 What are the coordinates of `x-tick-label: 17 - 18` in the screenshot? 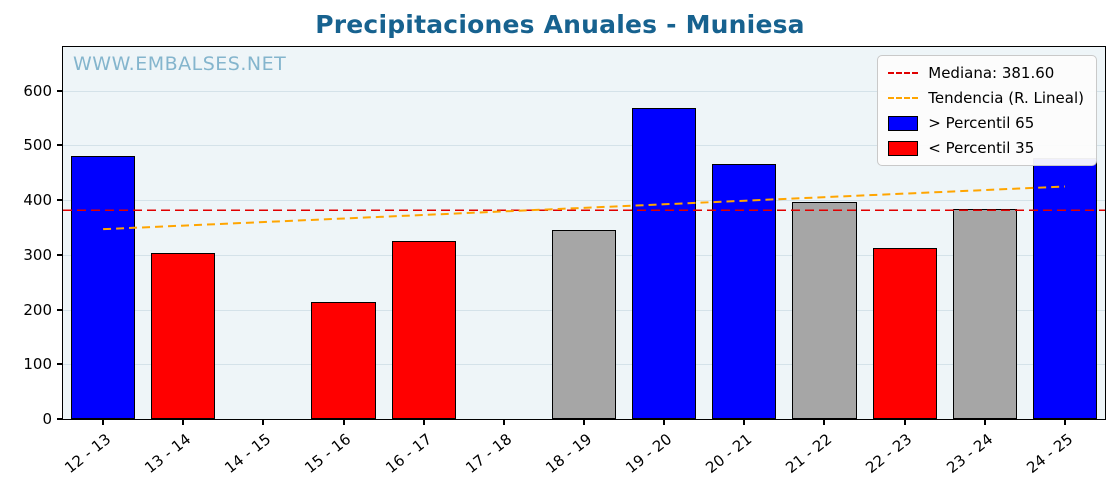 It's located at (488, 453).